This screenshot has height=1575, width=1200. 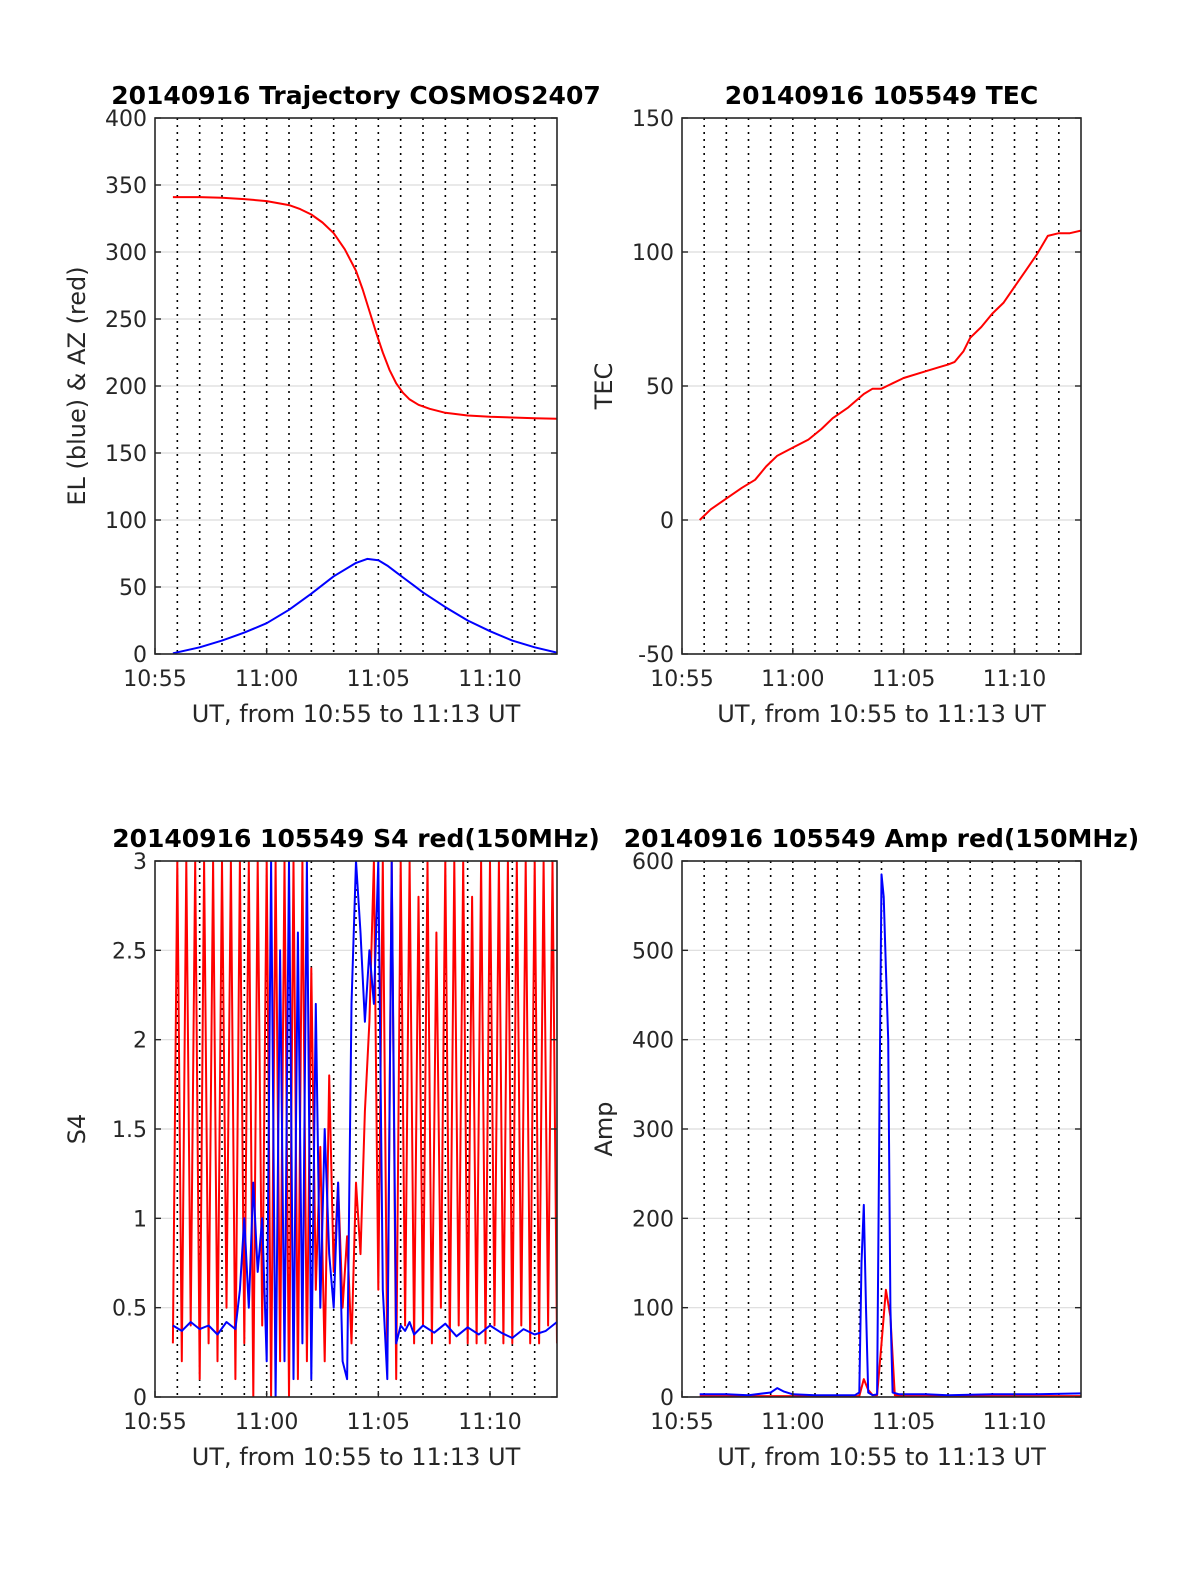 What do you see at coordinates (77, 385) in the screenshot?
I see `y-axis-label: EL (blue) & AZ (red)` at bounding box center [77, 385].